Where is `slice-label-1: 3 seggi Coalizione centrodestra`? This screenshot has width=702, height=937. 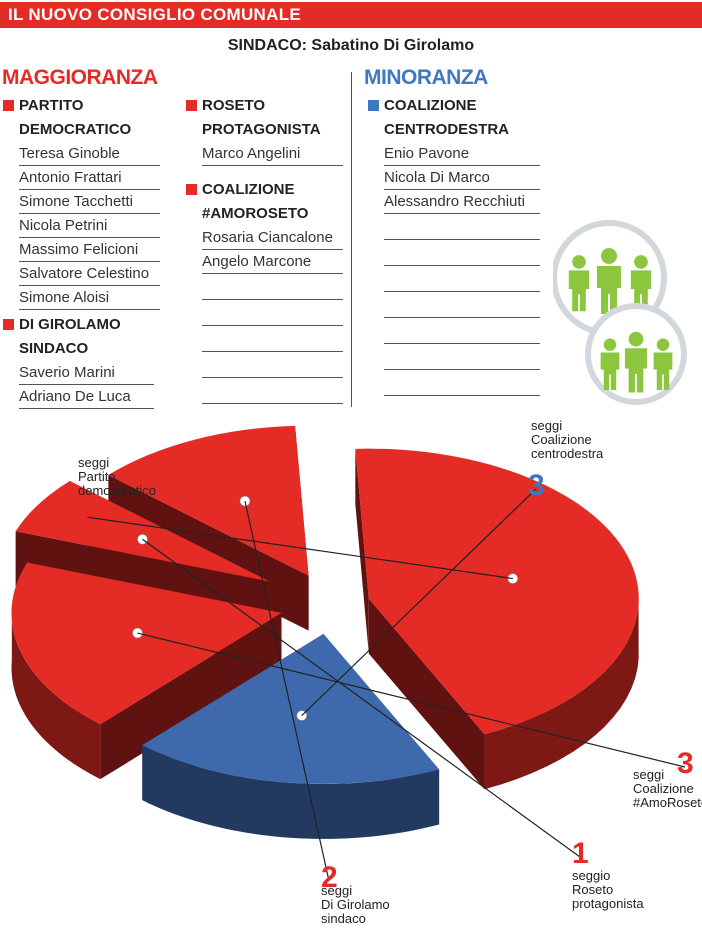
slice-label-1: 3 seggi Coalizione centrodestra is located at coordinates (450, 569).